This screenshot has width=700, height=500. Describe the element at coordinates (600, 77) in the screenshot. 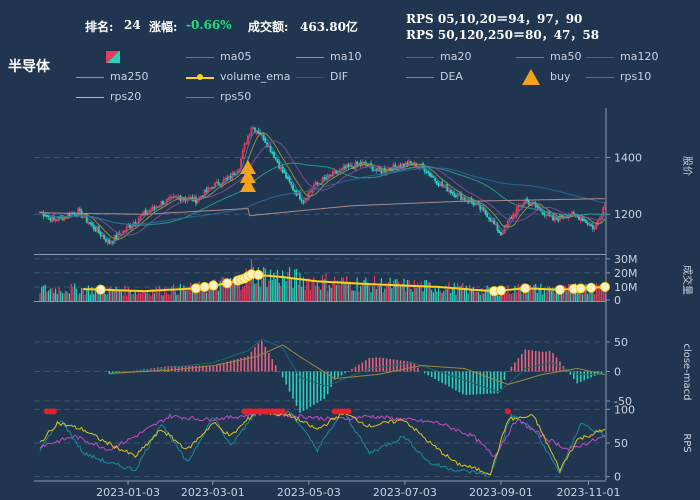

I see `legend-rps10-swatch` at that location.